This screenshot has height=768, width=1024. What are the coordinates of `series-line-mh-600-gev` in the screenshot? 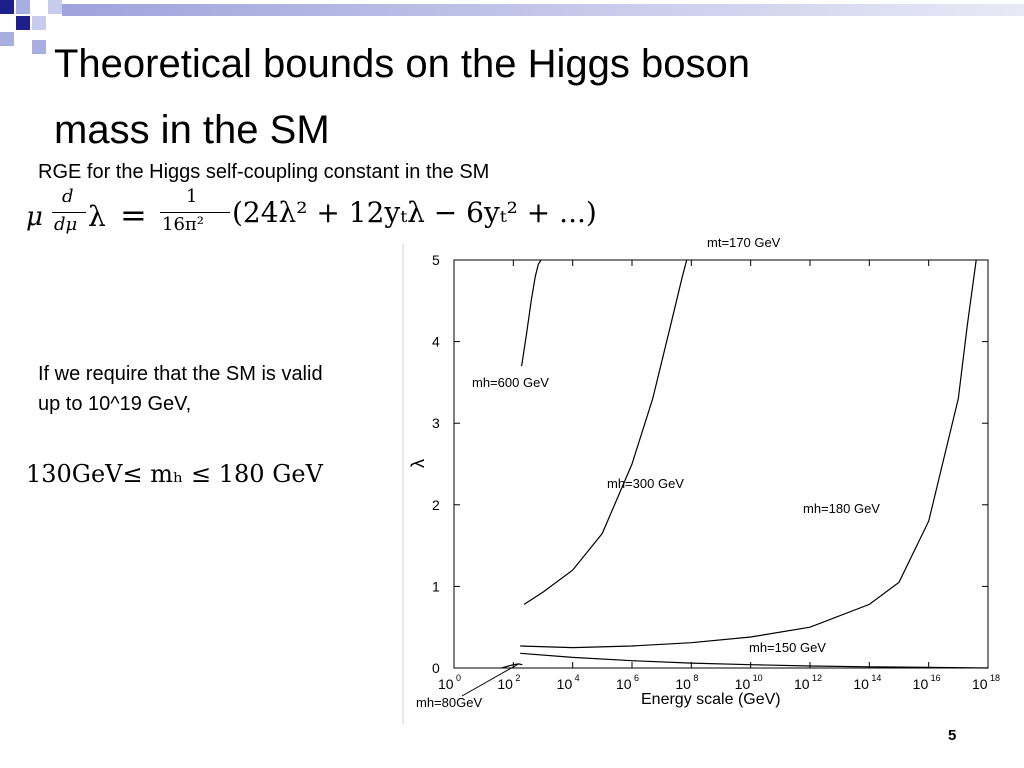 It's located at (531, 313).